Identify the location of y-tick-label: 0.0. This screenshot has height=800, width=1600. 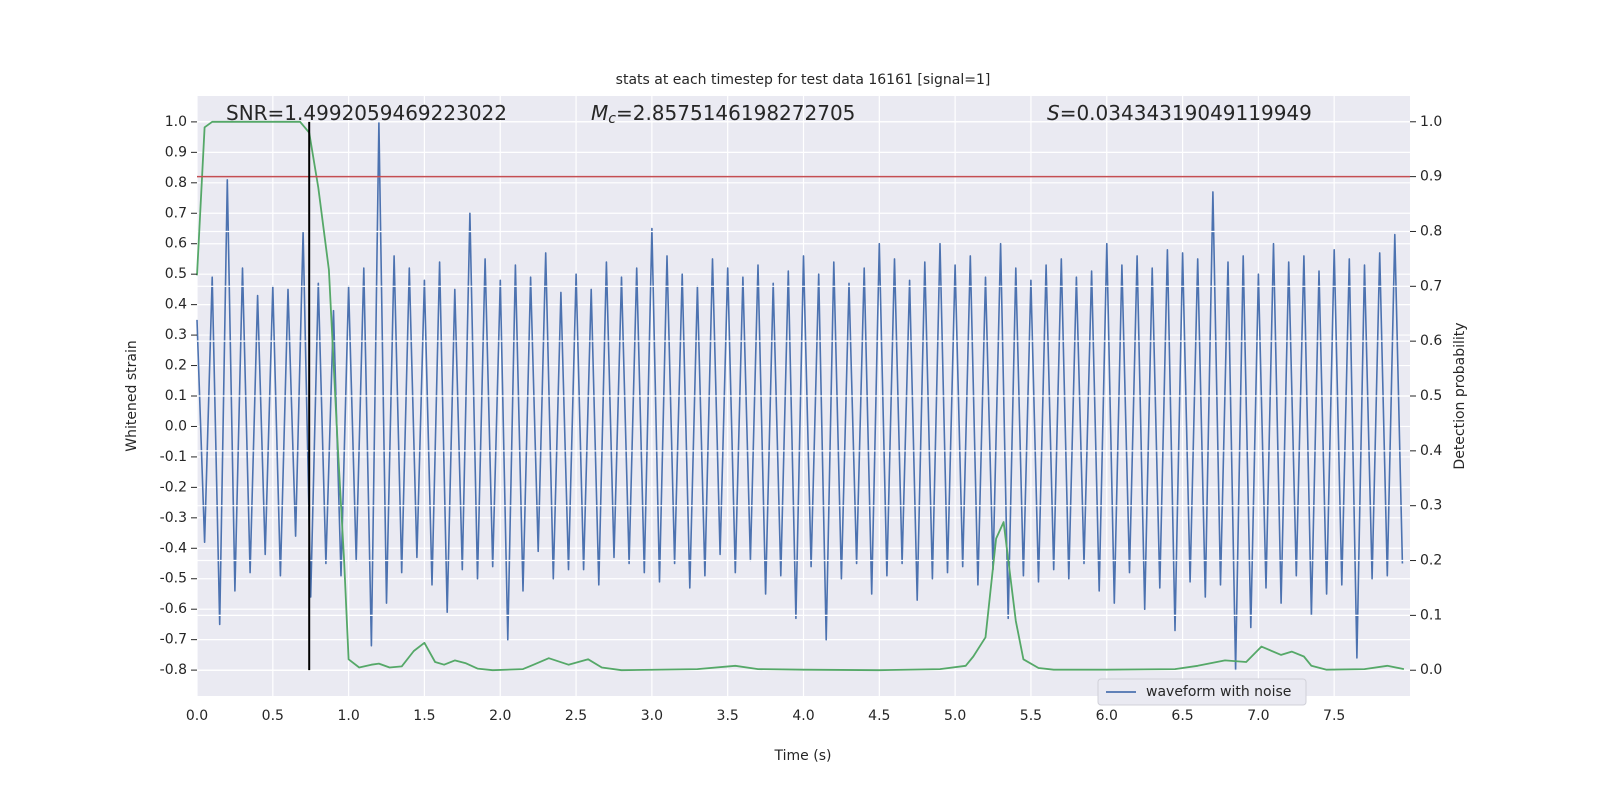
(176, 426).